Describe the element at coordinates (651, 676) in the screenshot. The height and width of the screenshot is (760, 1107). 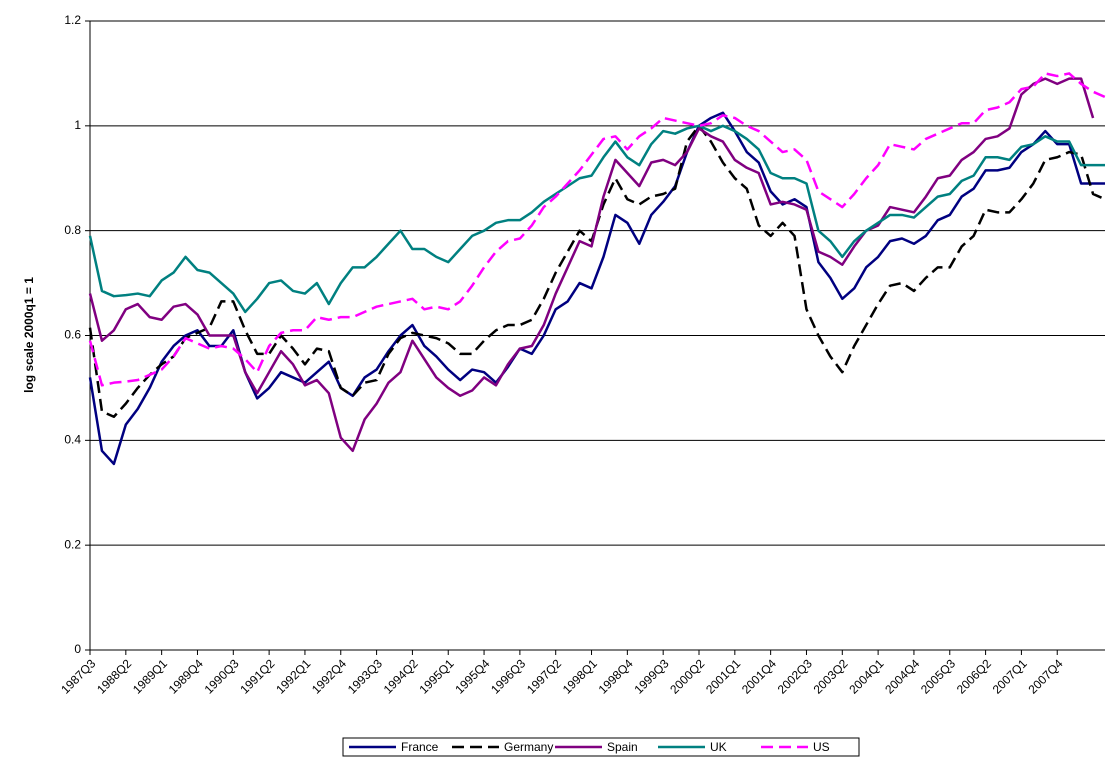
I see `x-tick-label: 1999Q3` at that location.